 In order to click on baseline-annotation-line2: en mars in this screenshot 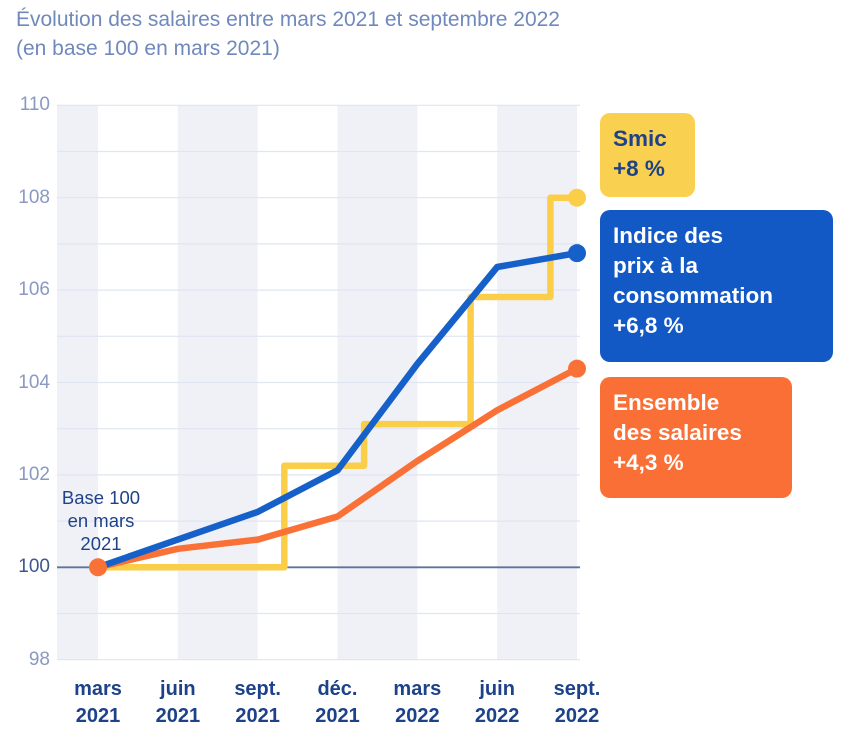, I will do `click(101, 520)`.